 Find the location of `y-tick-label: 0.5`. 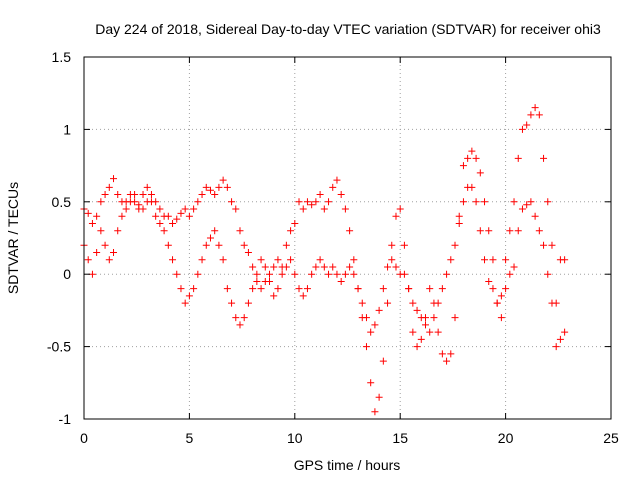

y-tick-label: 0.5 is located at coordinates (62, 202).